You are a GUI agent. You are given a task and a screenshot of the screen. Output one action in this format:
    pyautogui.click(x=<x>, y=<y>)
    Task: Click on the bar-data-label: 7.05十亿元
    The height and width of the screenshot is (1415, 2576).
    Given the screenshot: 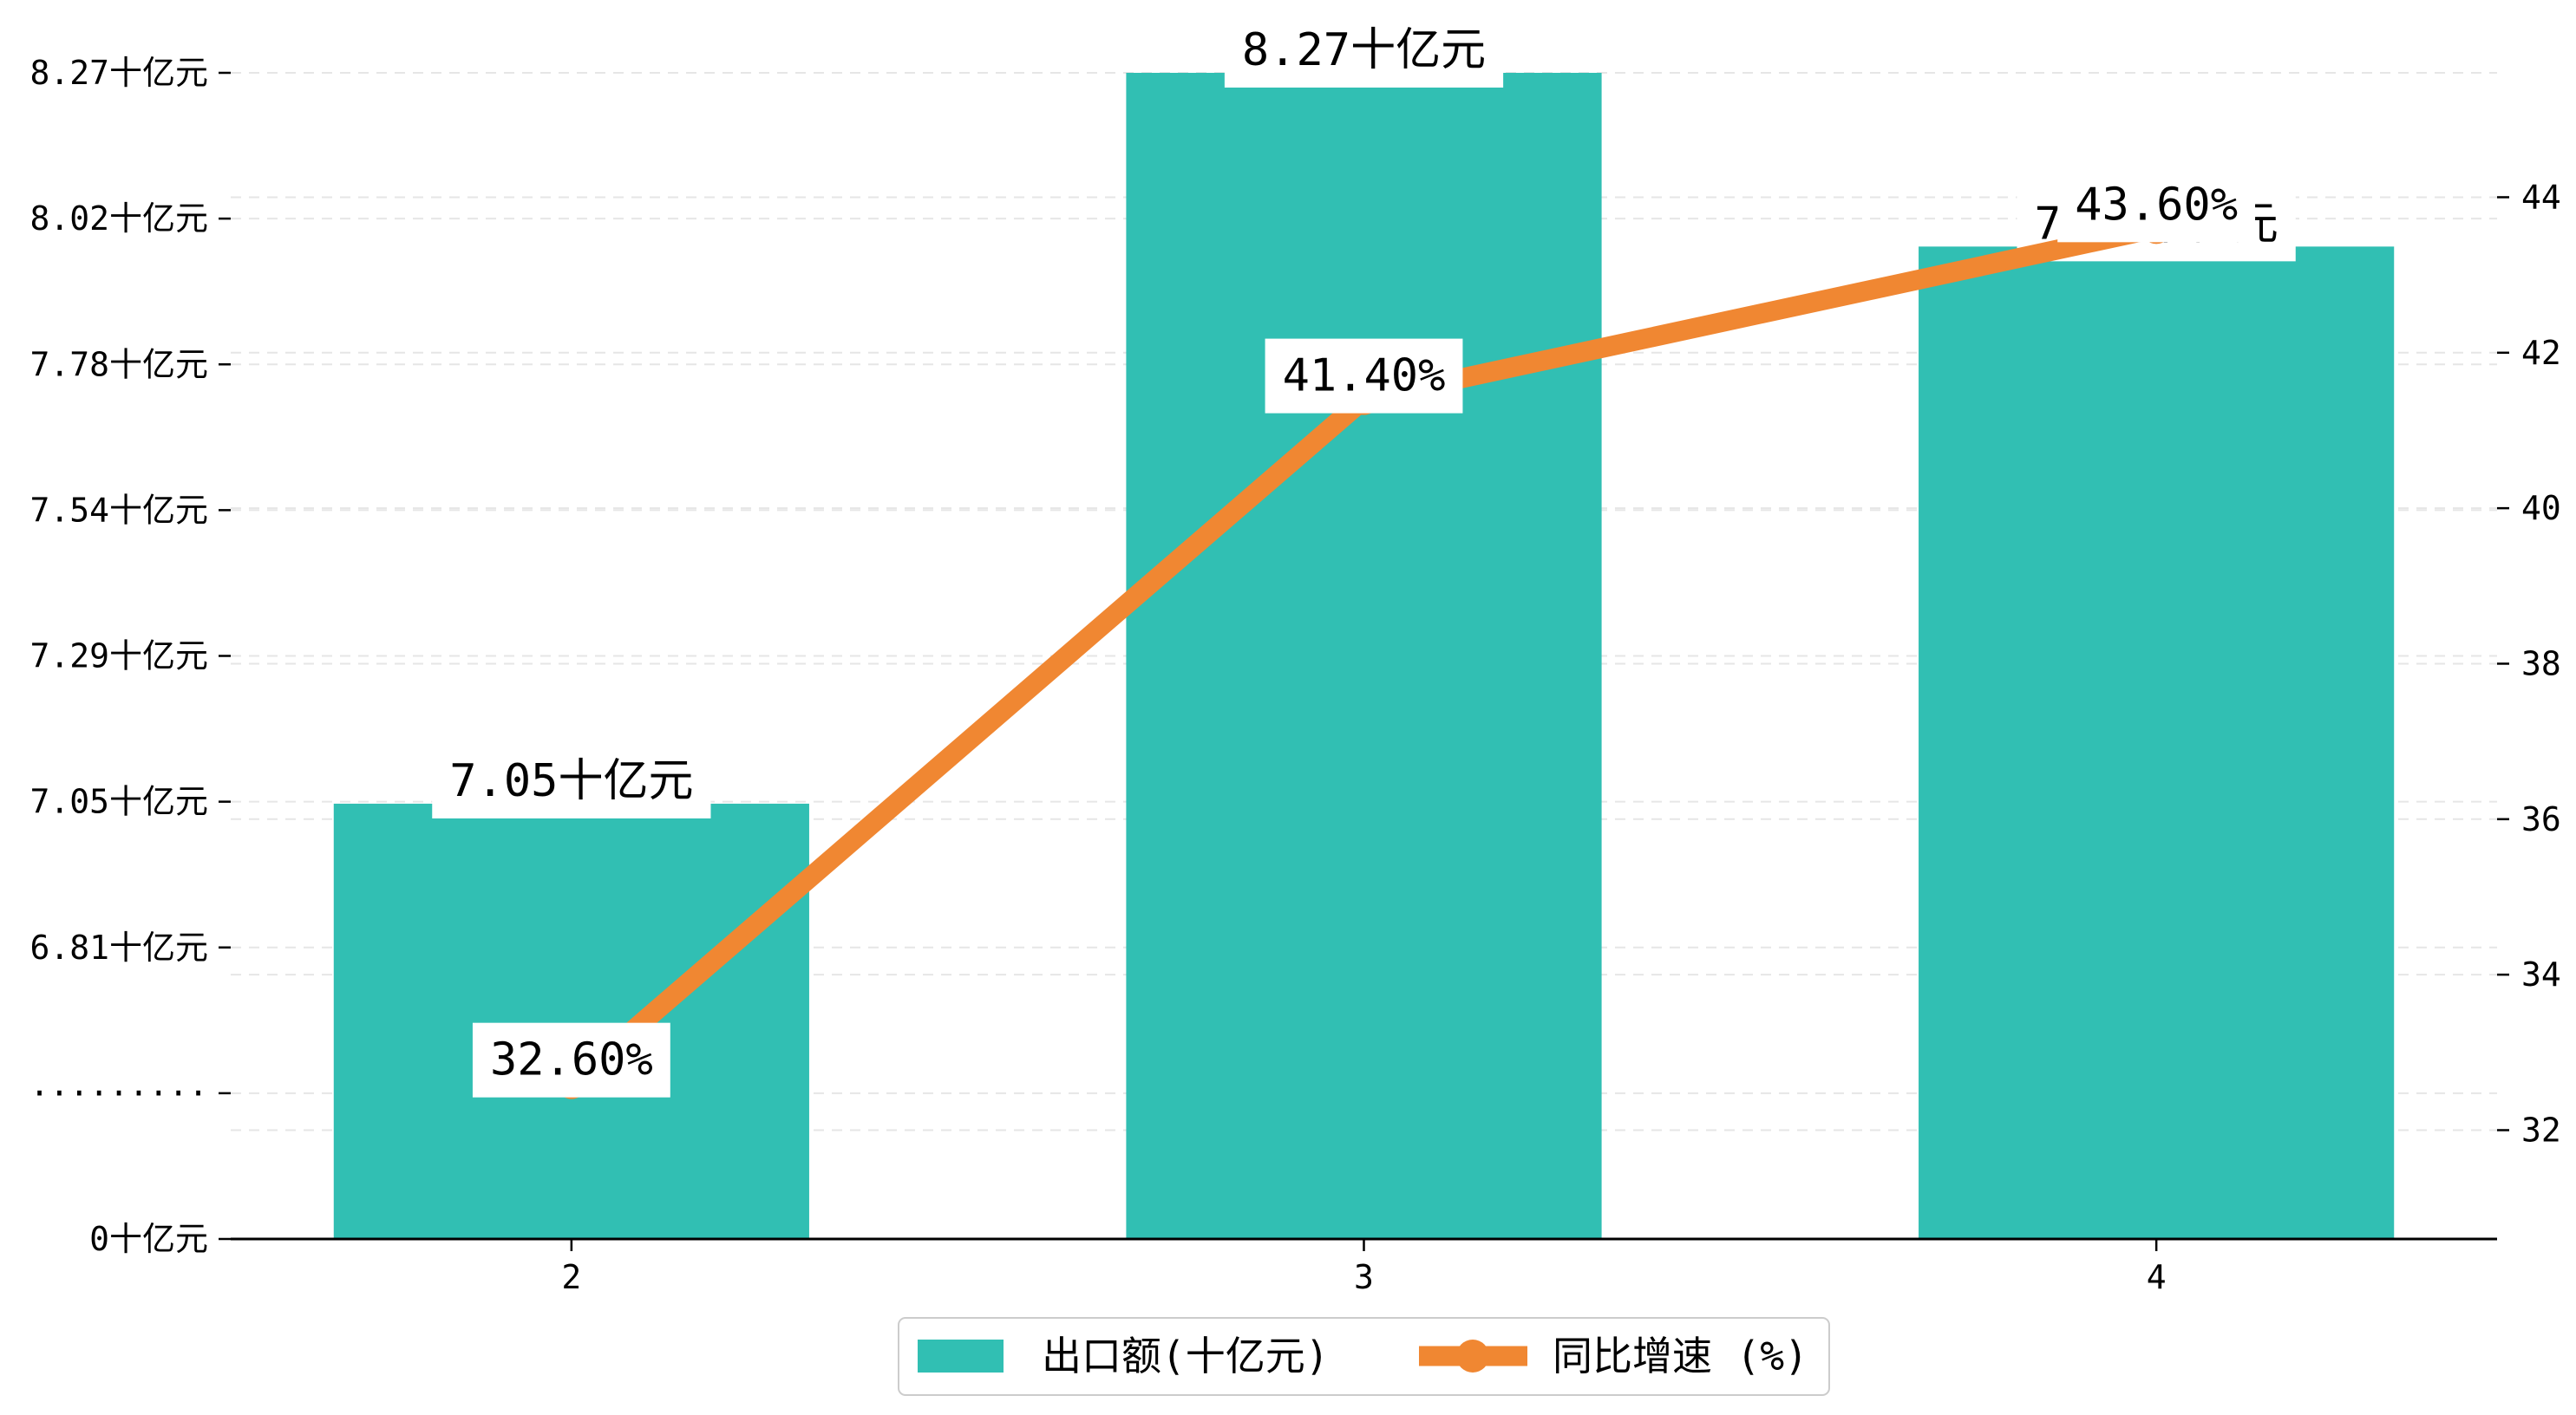 What is the action you would take?
    pyautogui.click(x=571, y=781)
    